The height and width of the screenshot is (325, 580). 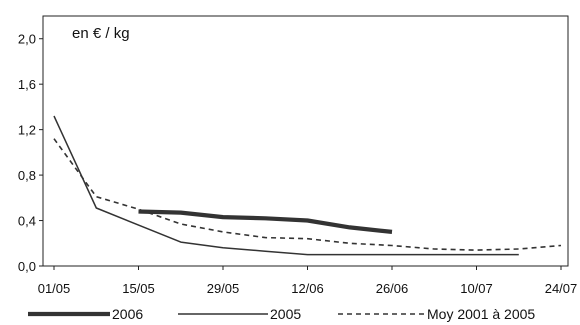 I want to click on legend: 2006 2005 Moy 2001 à 2005, so click(x=281, y=314).